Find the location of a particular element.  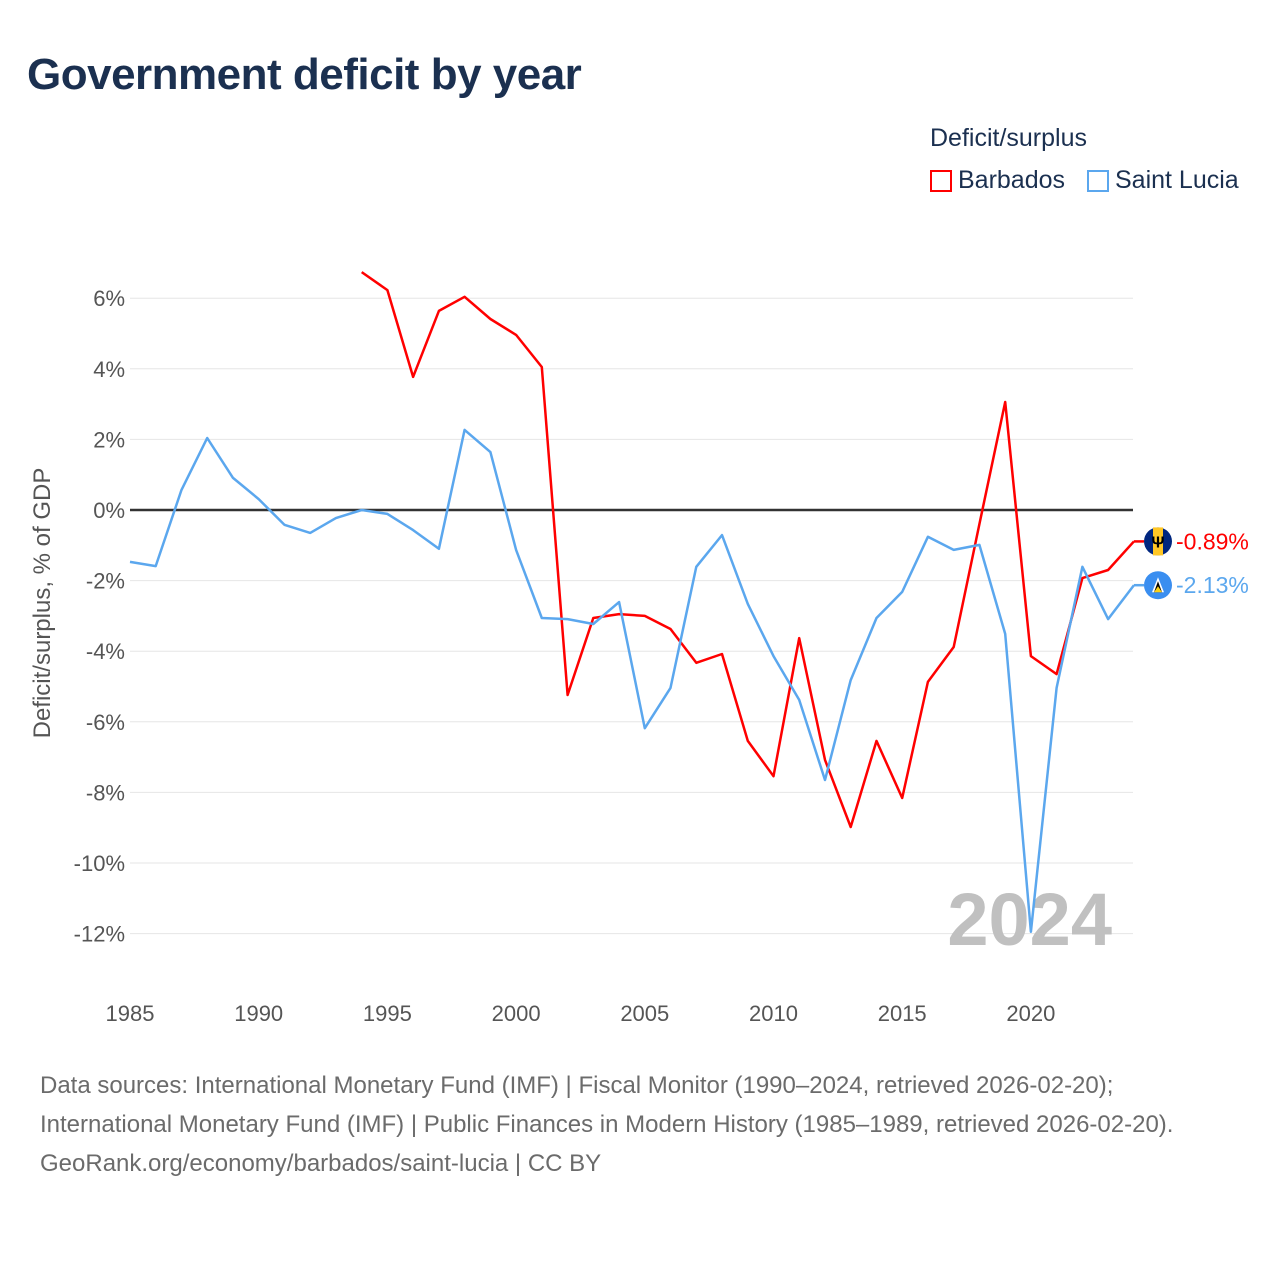

y-tick-label: -12% is located at coordinates (99, 934).